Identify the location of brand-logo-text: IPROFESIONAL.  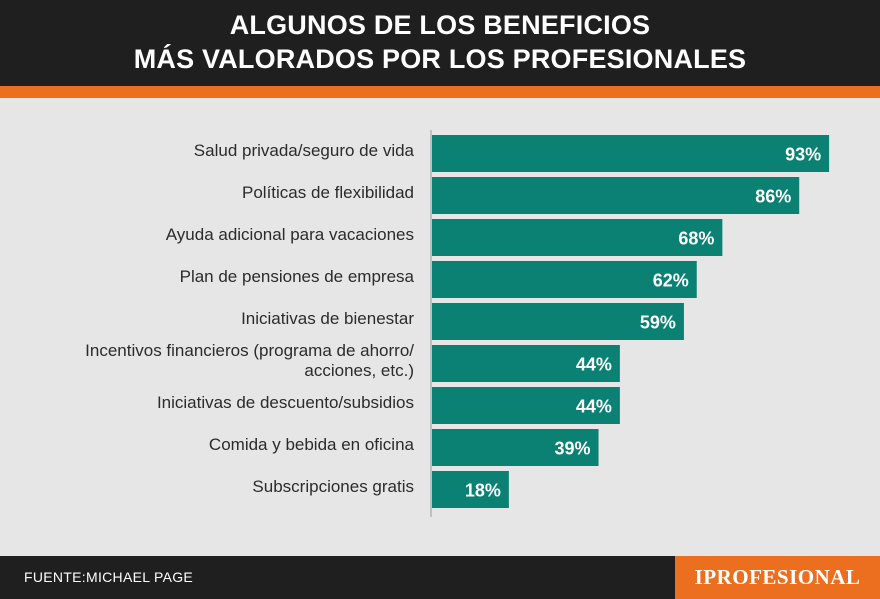
(777, 577).